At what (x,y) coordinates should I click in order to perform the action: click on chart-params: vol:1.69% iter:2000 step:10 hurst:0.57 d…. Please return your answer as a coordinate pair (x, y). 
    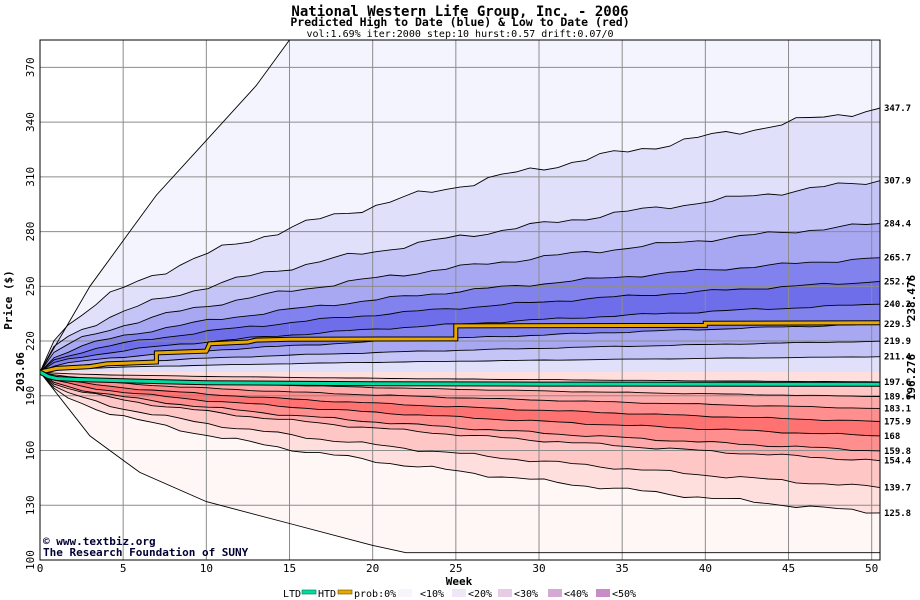
    Looking at the image, I should click on (459, 34).